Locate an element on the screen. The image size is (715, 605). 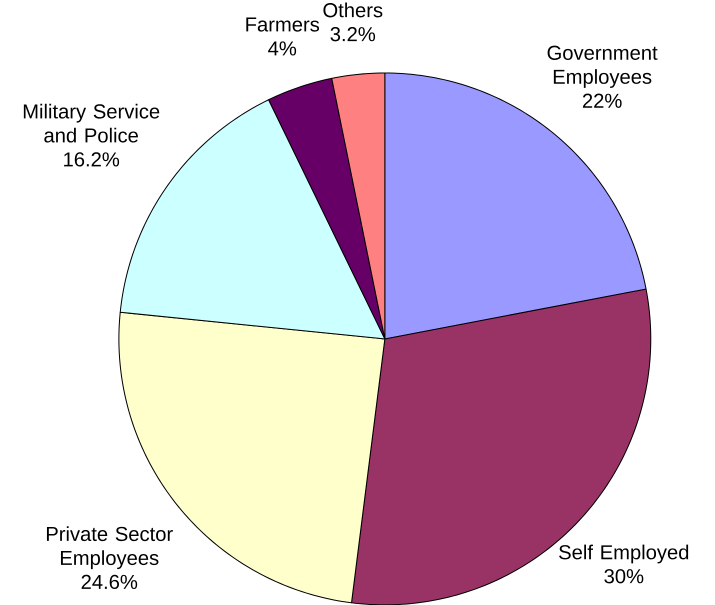
slice-label: Farmers is located at coordinates (283, 24).